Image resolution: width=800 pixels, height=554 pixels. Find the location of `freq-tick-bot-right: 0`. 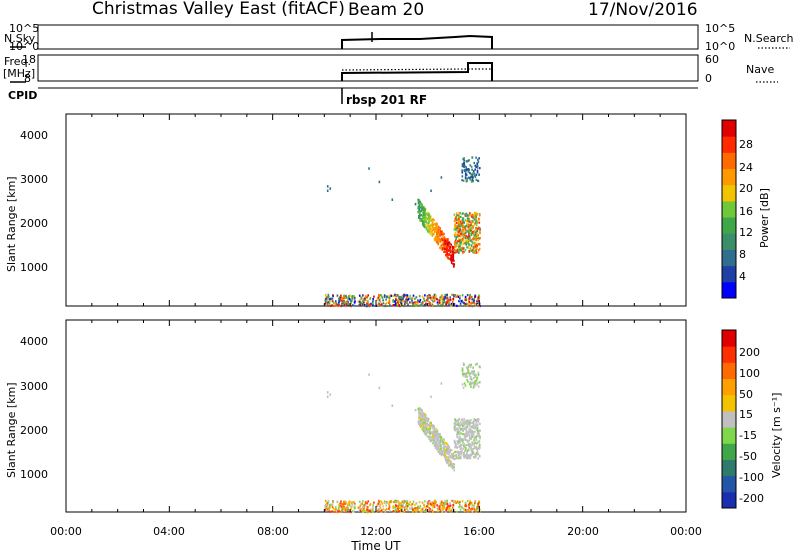

freq-tick-bot-right: 0 is located at coordinates (708, 78).